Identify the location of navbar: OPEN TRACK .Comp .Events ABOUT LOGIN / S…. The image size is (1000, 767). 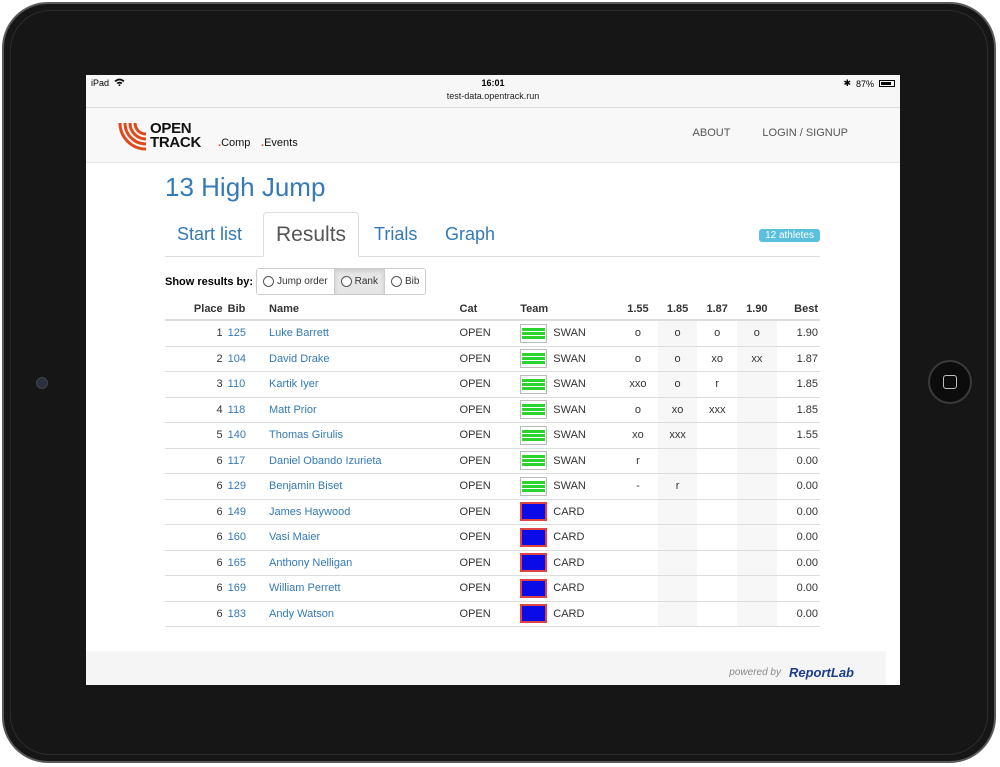
(493, 135).